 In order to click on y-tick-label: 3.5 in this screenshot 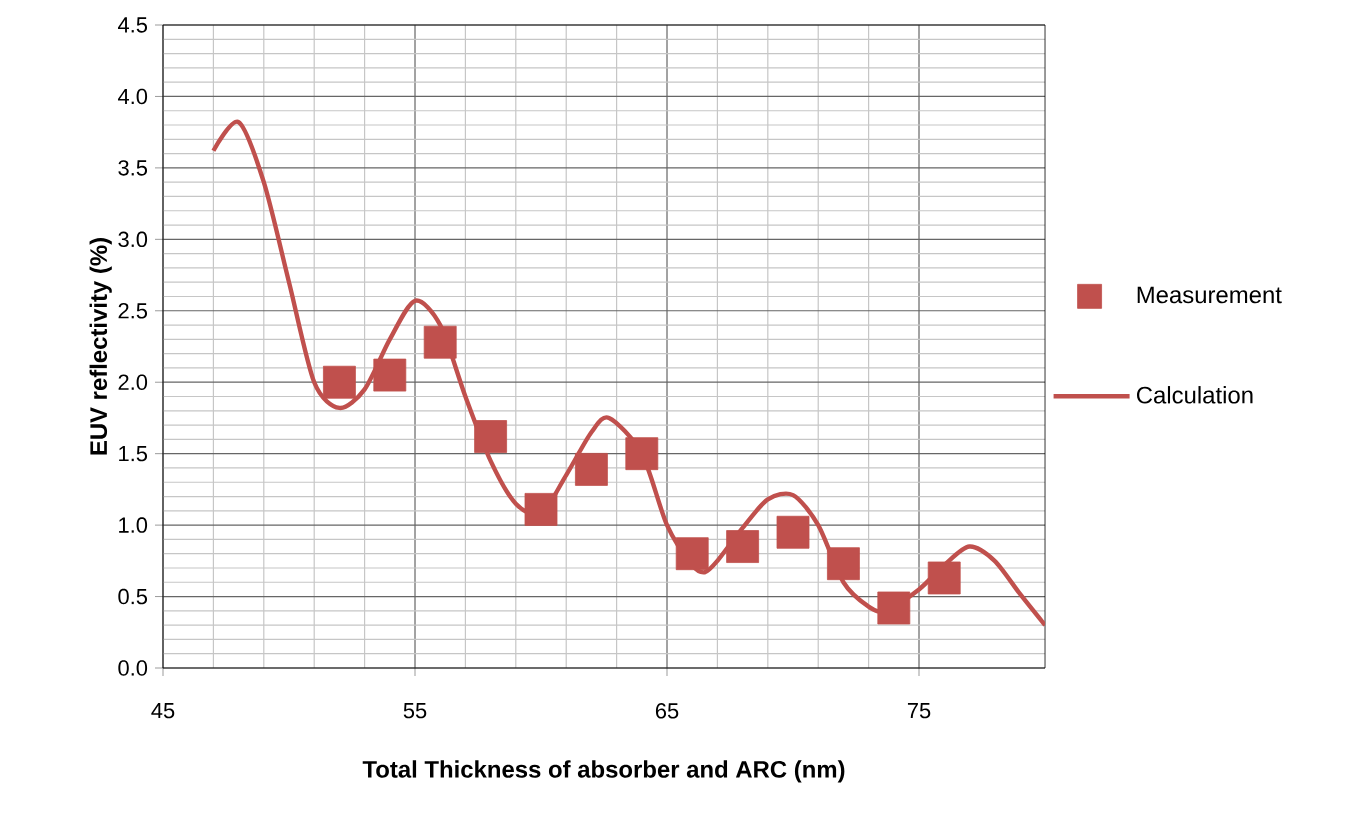, I will do `click(133, 168)`.